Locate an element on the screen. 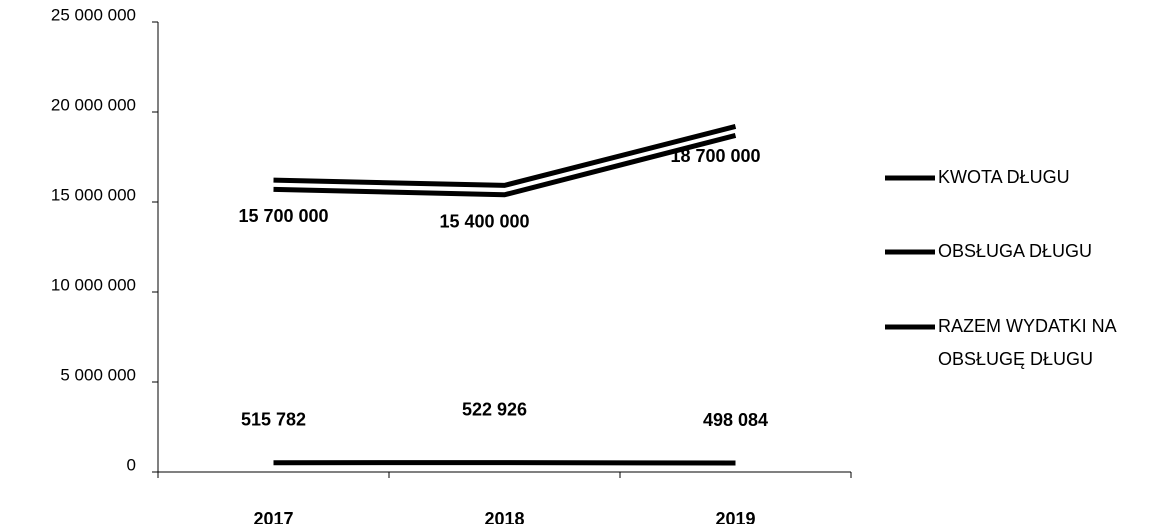 This screenshot has width=1169, height=524. legend-label: RAZEM WYDATKI NA OBSŁUGĘ DŁUGU is located at coordinates (1027, 342).